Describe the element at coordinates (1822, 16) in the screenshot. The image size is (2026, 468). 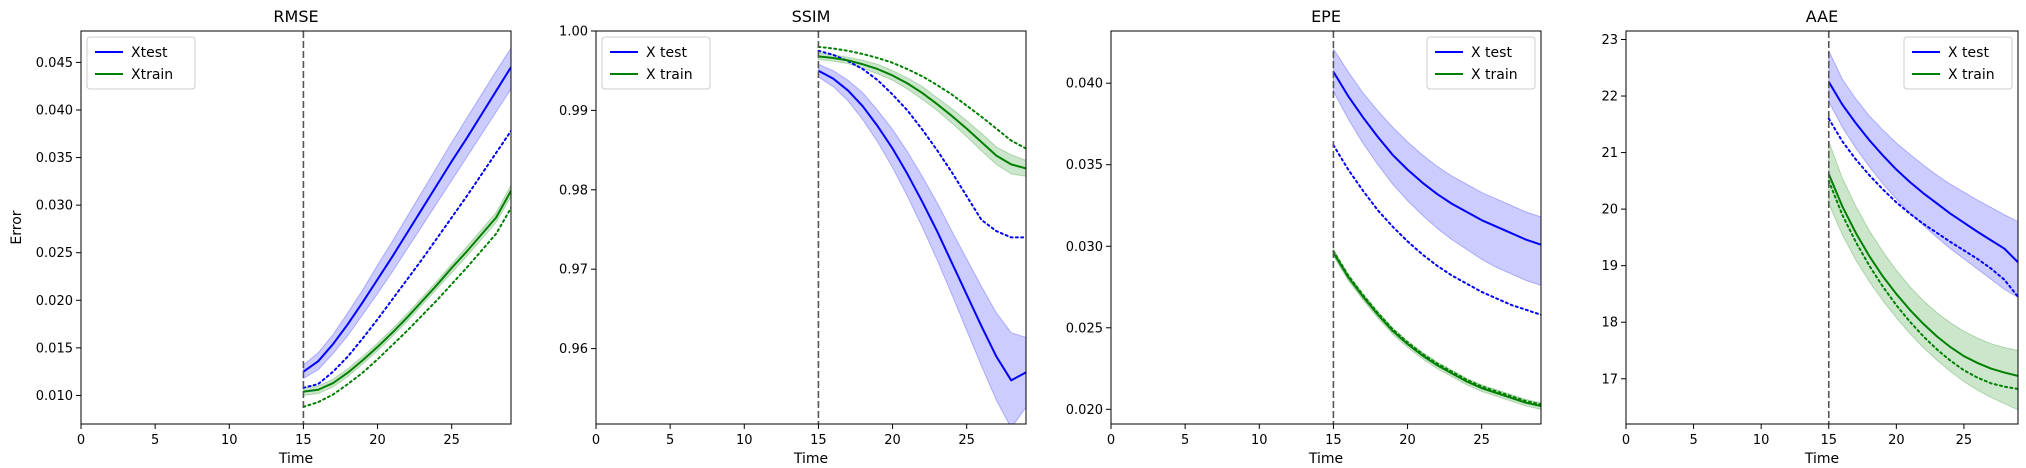
I see `panel-title: AAE` at that location.